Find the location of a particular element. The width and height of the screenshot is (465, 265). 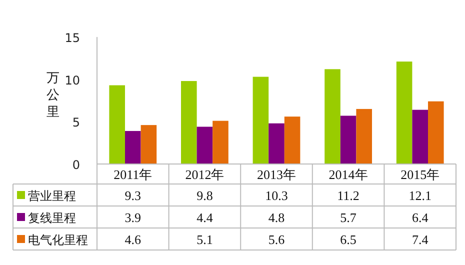

data-label: 5.7 is located at coordinates (348, 217).